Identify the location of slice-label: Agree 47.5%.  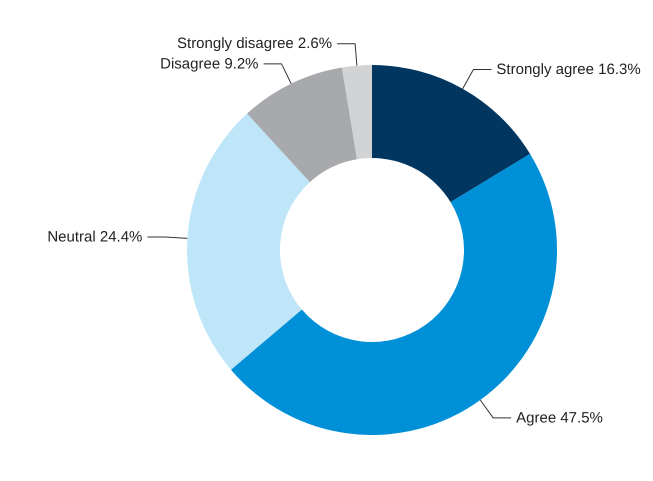
(559, 417).